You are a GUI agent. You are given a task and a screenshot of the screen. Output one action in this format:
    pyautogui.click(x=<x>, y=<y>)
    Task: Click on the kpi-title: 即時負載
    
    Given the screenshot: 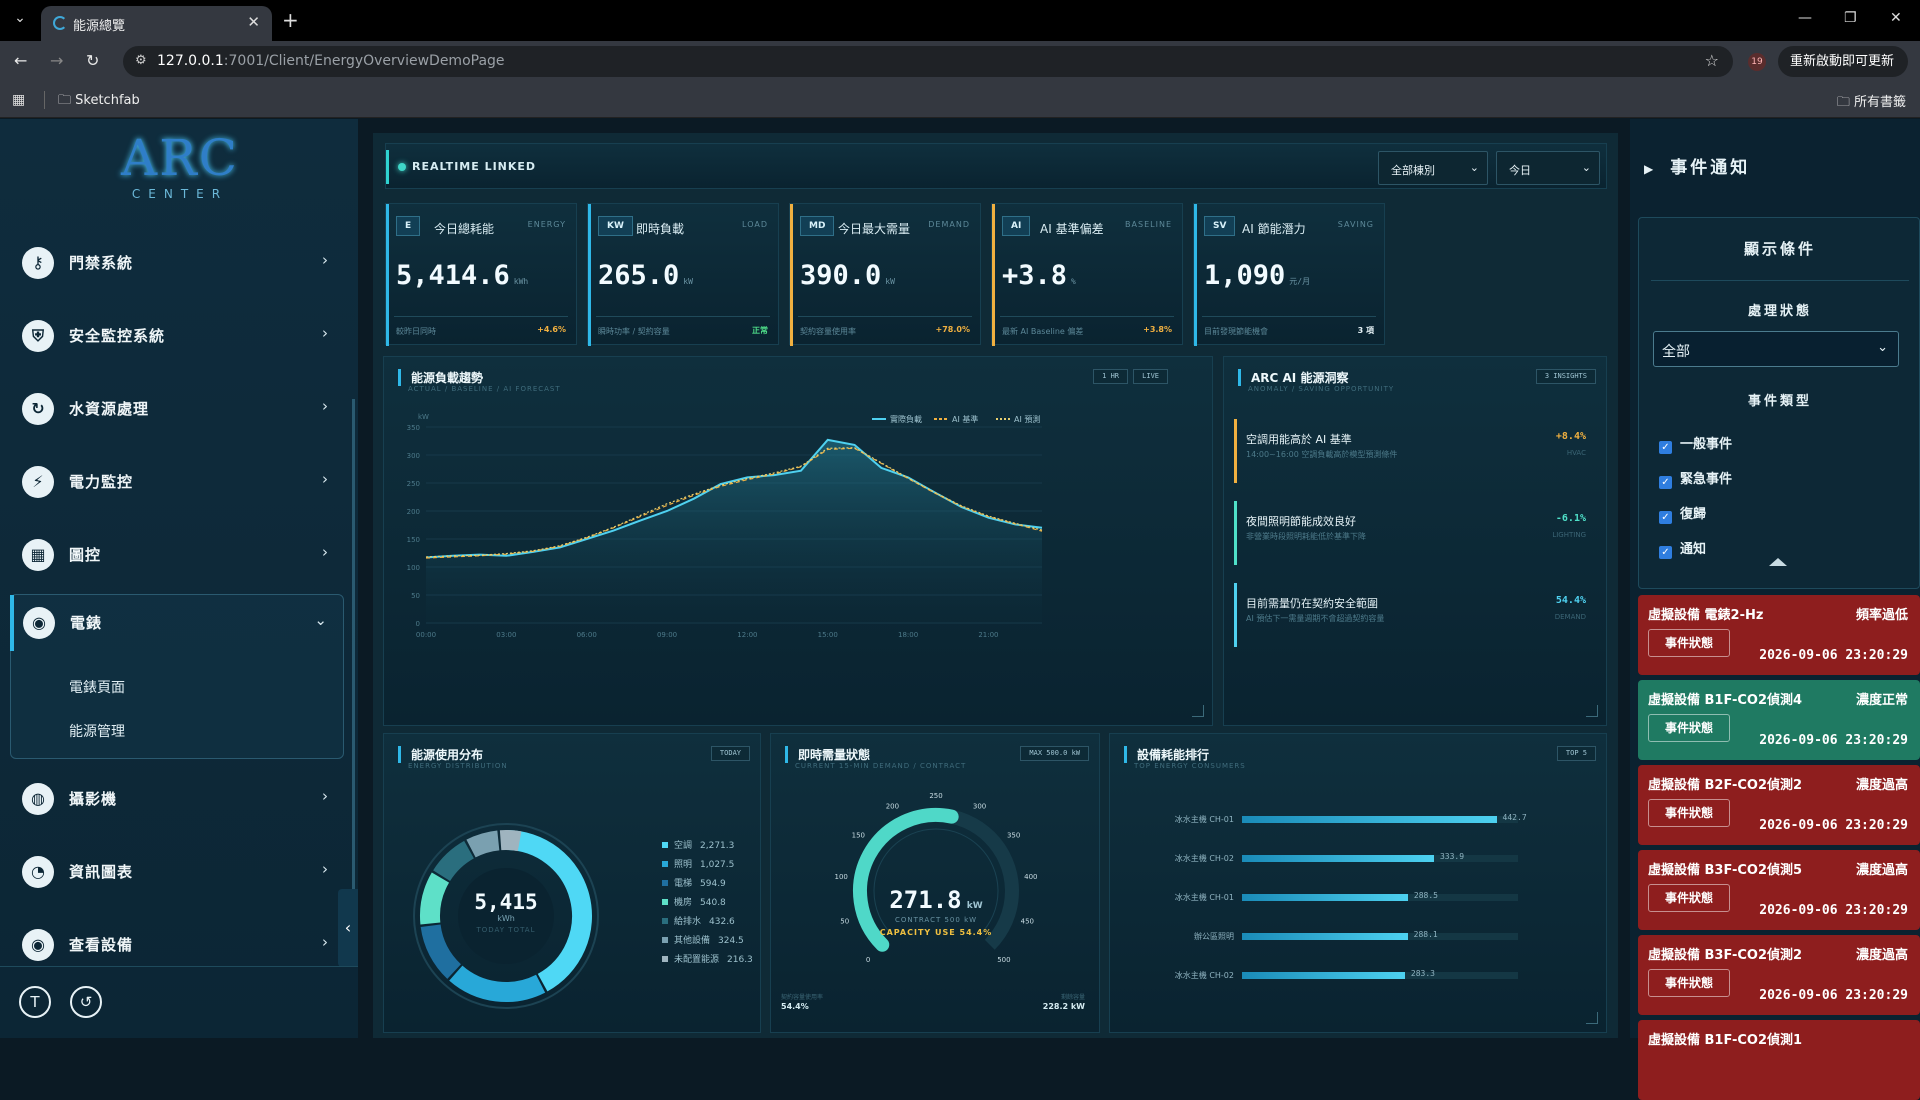 What is the action you would take?
    pyautogui.click(x=660, y=229)
    